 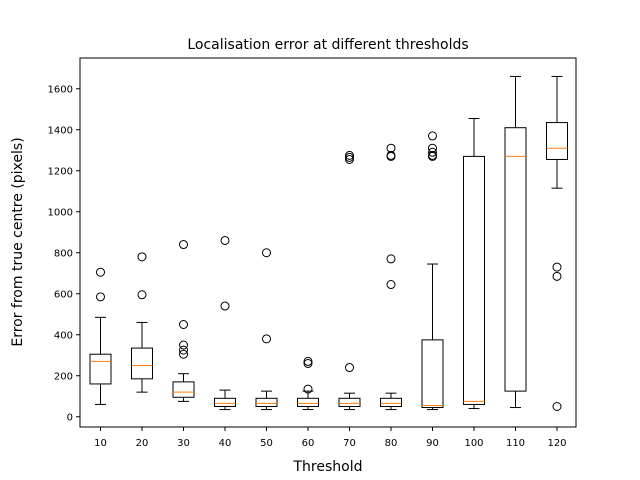 I want to click on y-tick-label: 1000, so click(x=60, y=212).